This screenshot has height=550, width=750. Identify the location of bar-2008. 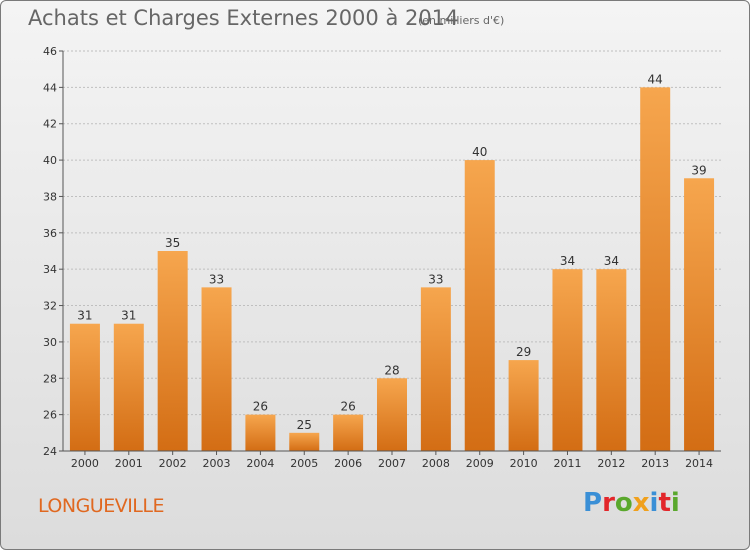
(435, 369).